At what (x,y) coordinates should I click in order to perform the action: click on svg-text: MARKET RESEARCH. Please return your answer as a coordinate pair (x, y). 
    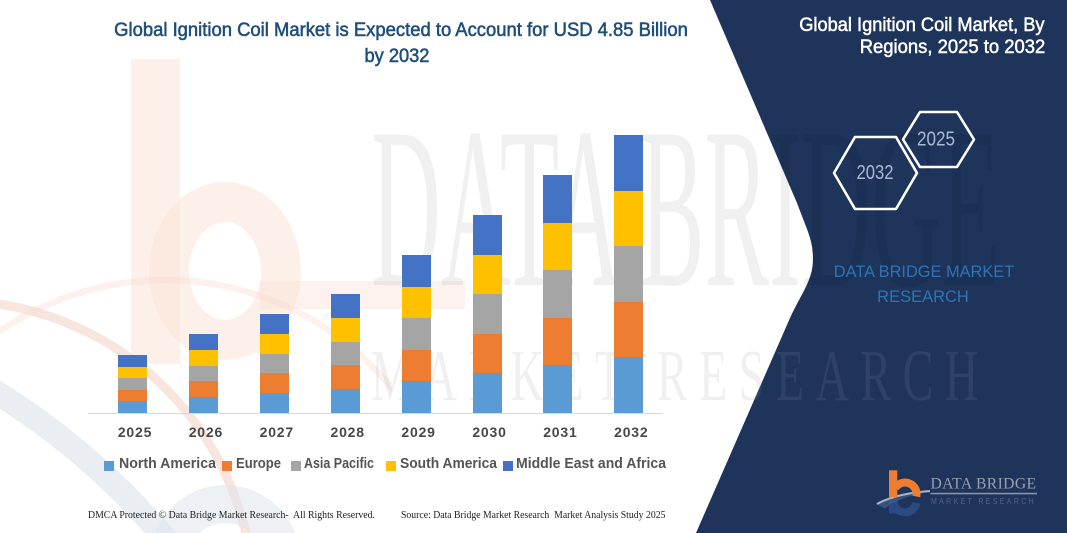
    Looking at the image, I should click on (983, 501).